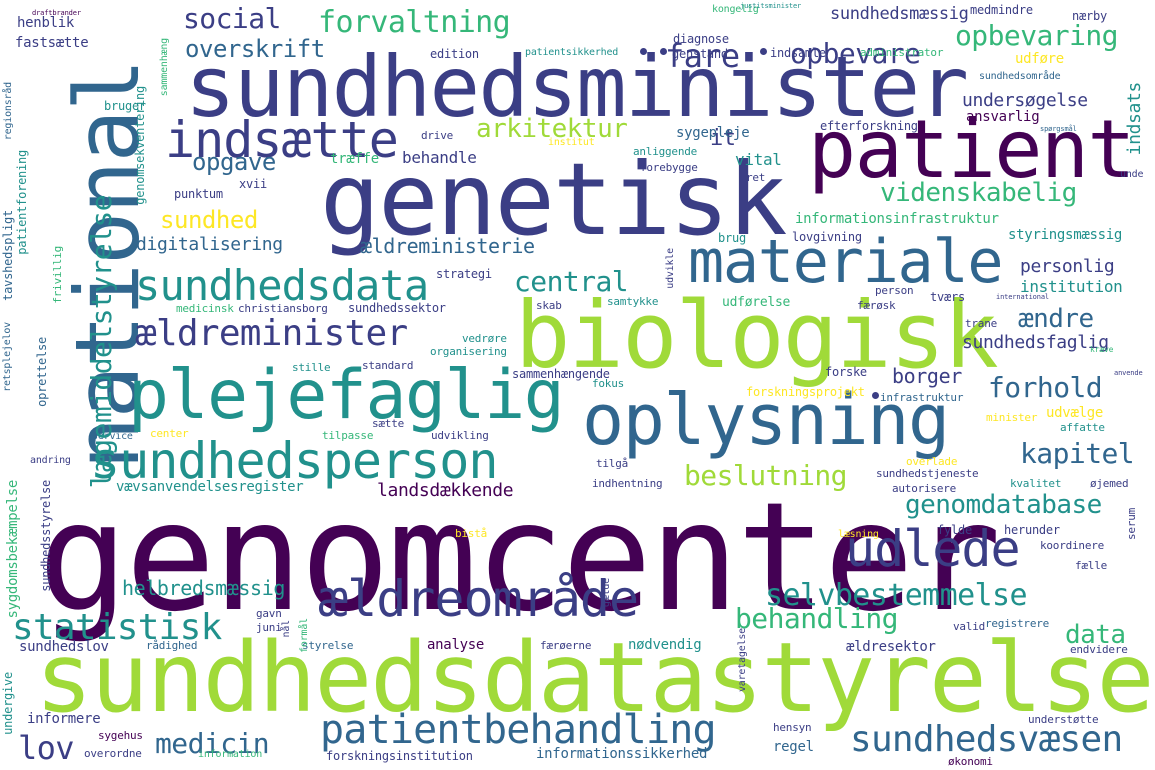  Describe the element at coordinates (282, 285) in the screenshot. I see `word-sundhedsdata: sundhedsdata` at that location.